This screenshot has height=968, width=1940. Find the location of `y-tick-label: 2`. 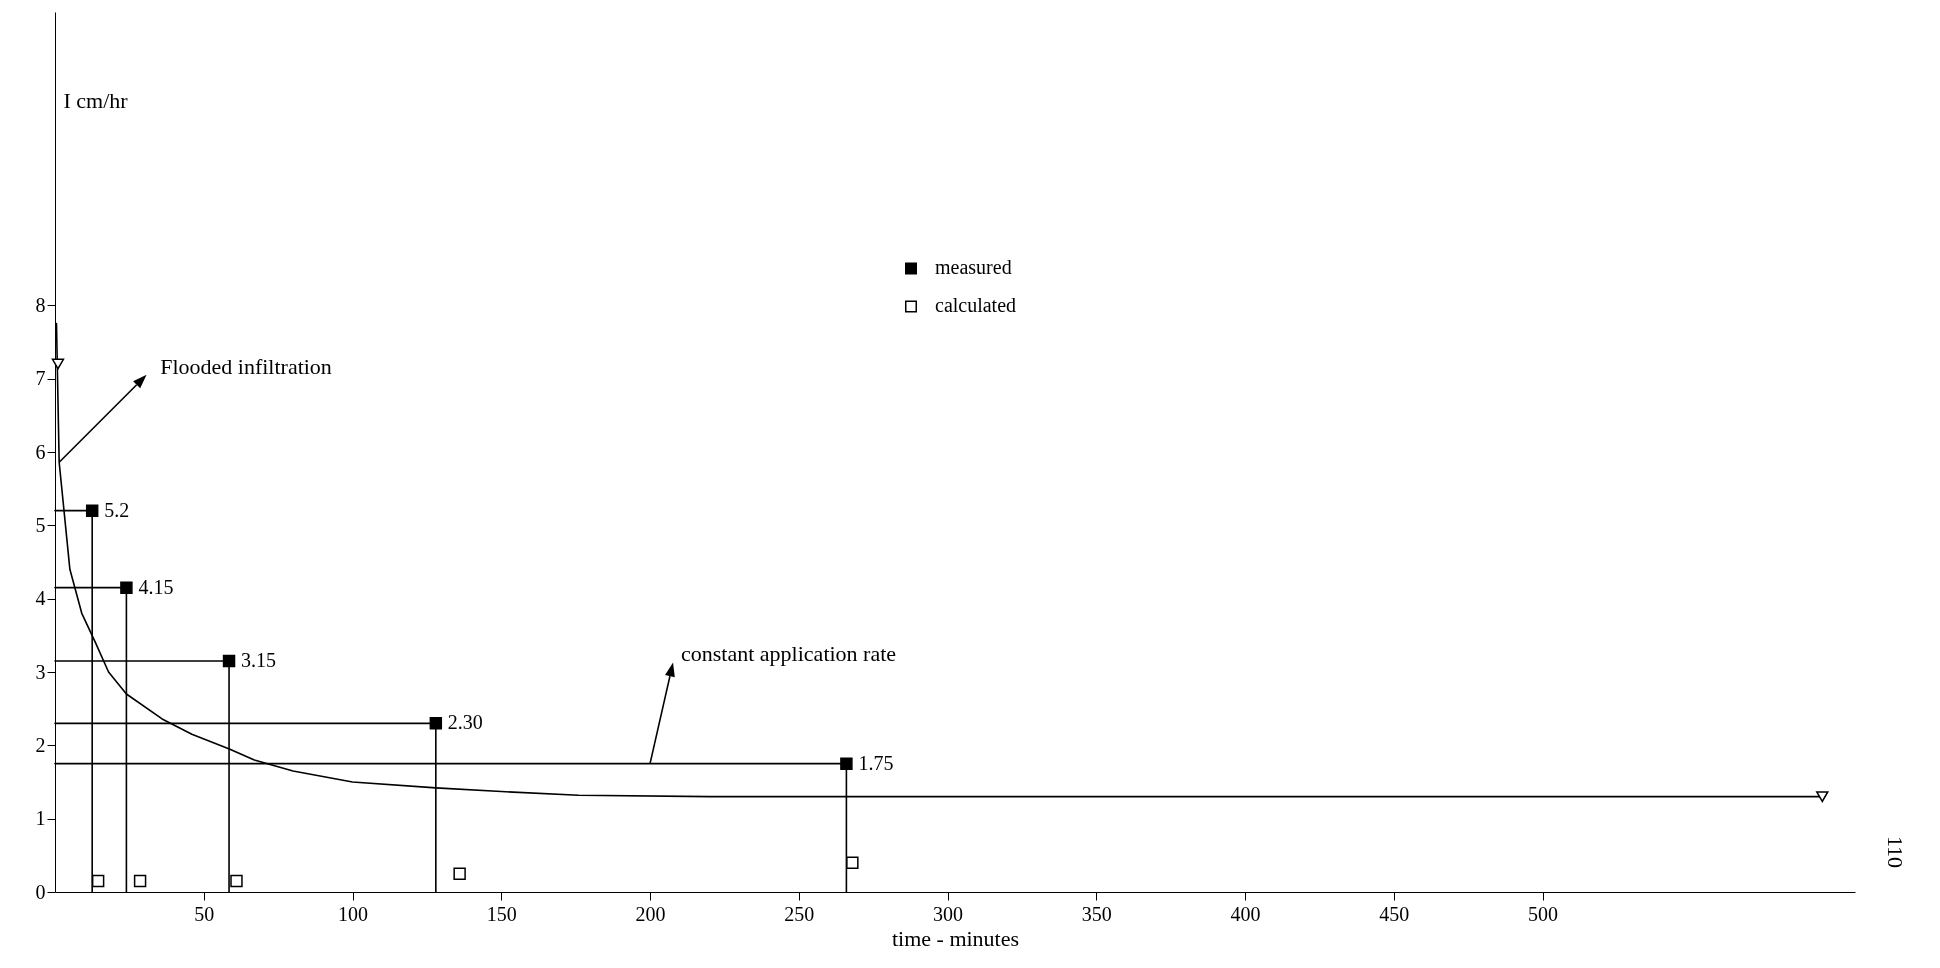

y-tick-label: 2 is located at coordinates (40, 744).